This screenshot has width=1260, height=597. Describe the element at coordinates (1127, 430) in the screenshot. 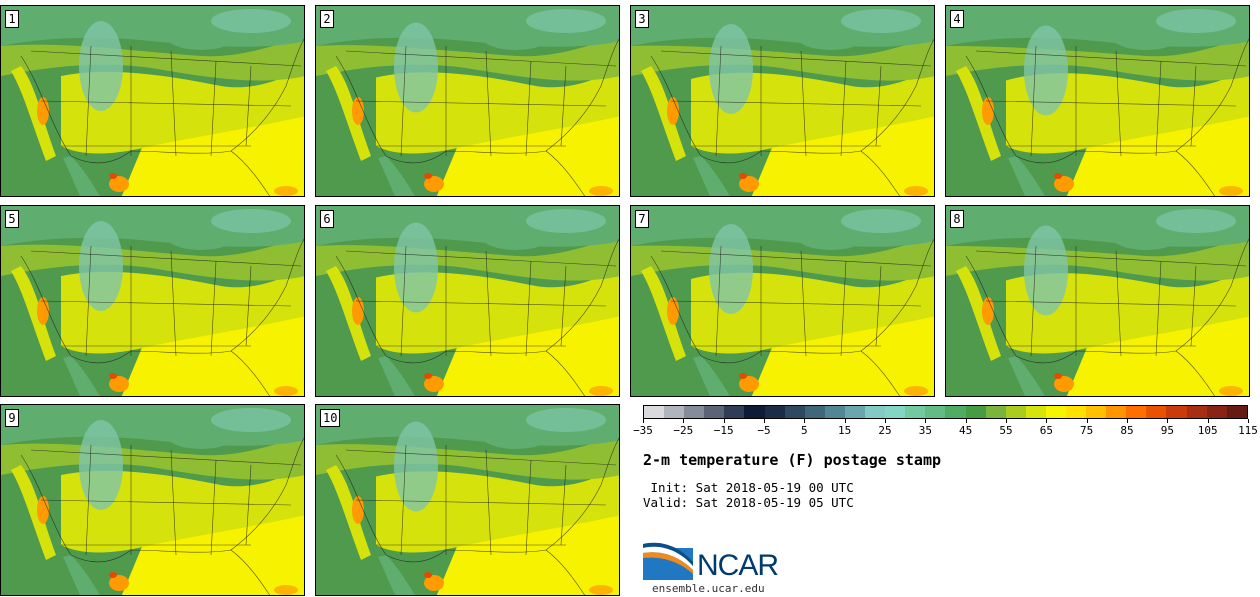

I see `colorbar-tick-label: 85` at that location.